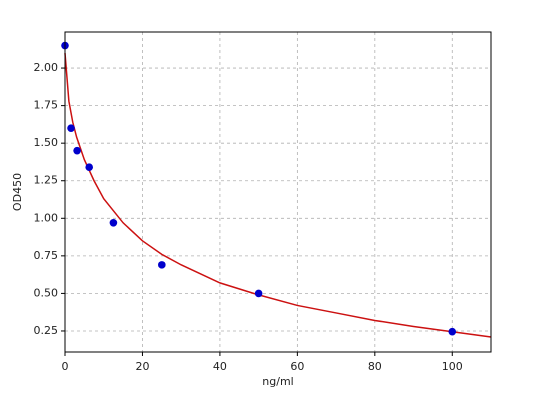 The width and height of the screenshot is (533, 400). Describe the element at coordinates (46, 180) in the screenshot. I see `y-tick-label: 1.25` at that location.